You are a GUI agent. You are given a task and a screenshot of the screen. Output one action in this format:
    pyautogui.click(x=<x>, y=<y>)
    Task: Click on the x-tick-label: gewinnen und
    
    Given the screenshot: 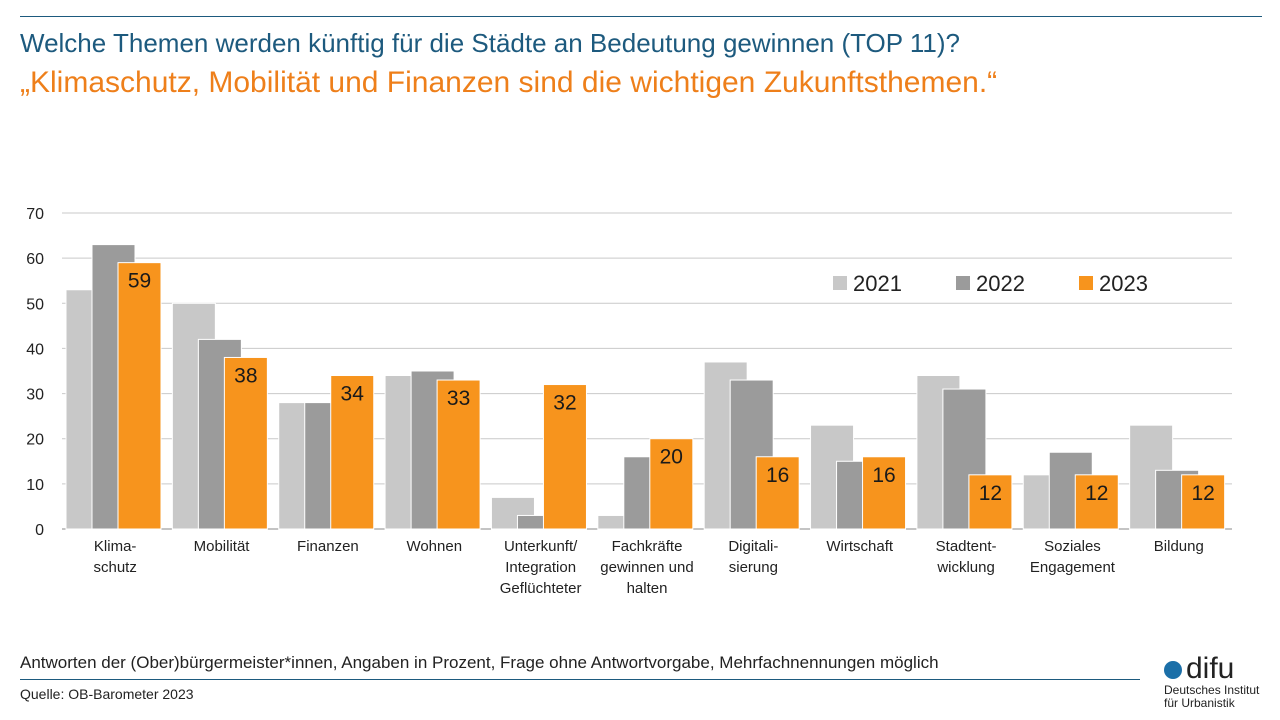 What is the action you would take?
    pyautogui.click(x=646, y=567)
    